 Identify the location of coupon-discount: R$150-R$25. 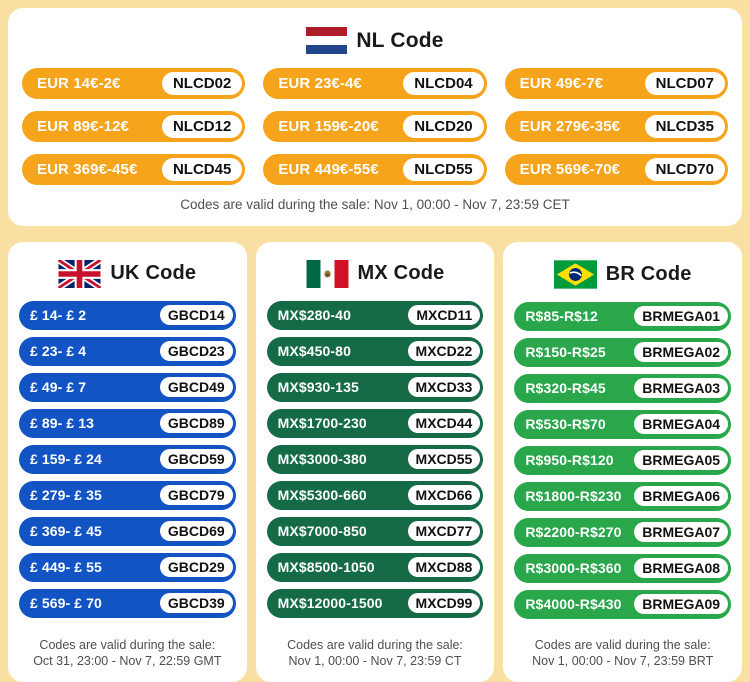
(565, 352).